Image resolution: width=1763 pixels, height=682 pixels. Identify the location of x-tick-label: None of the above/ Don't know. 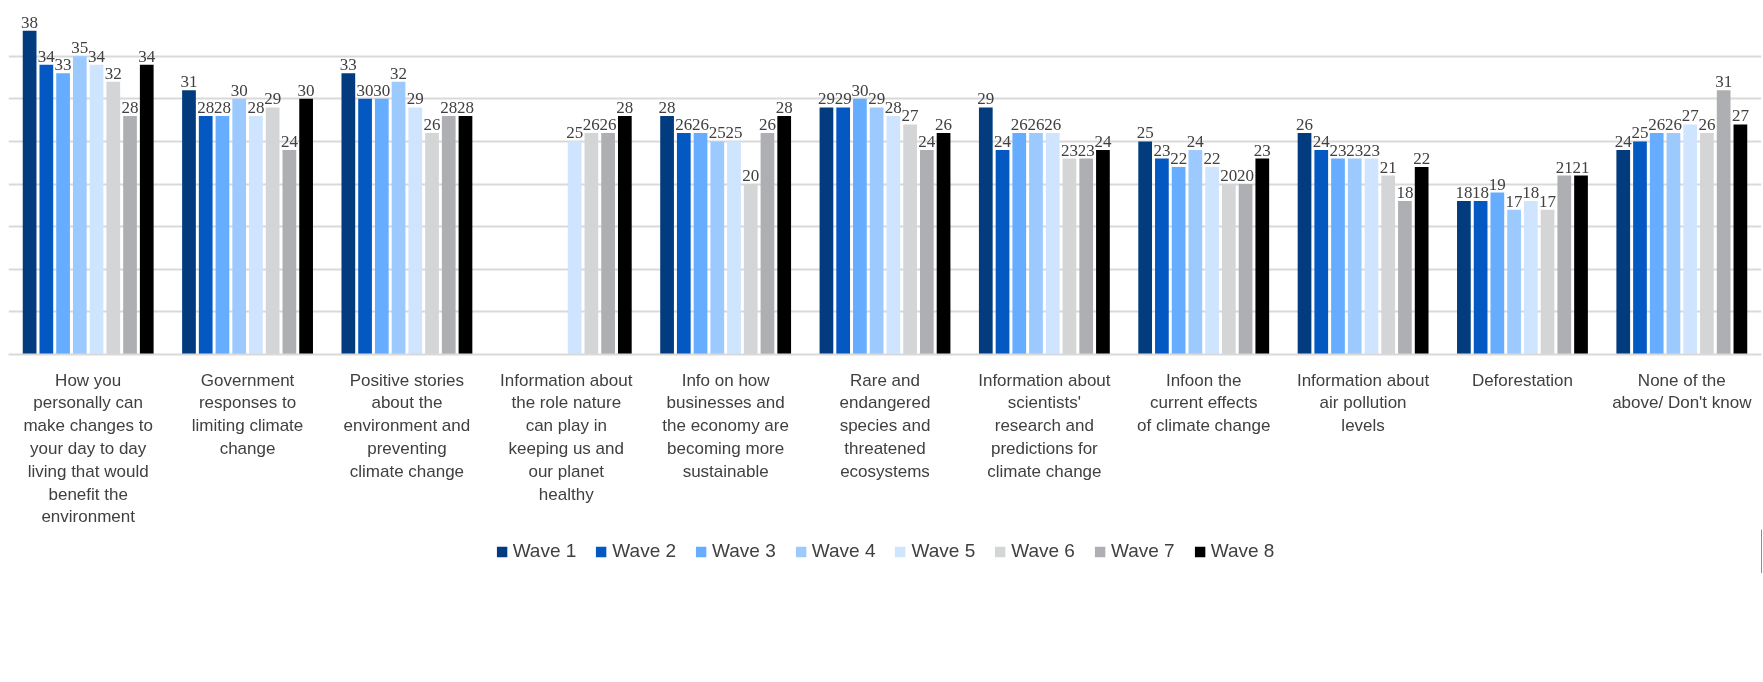
(1682, 391).